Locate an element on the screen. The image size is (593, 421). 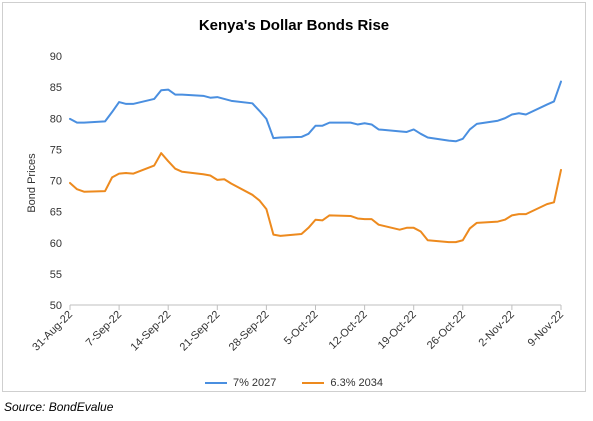
x-tick-label: 7-Sep-22 is located at coordinates (104, 329).